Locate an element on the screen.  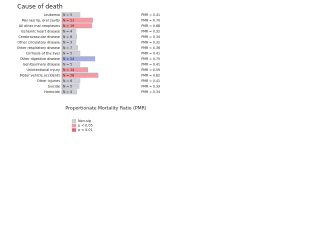
y-tick-label: Suicide is located at coordinates (54, 86).